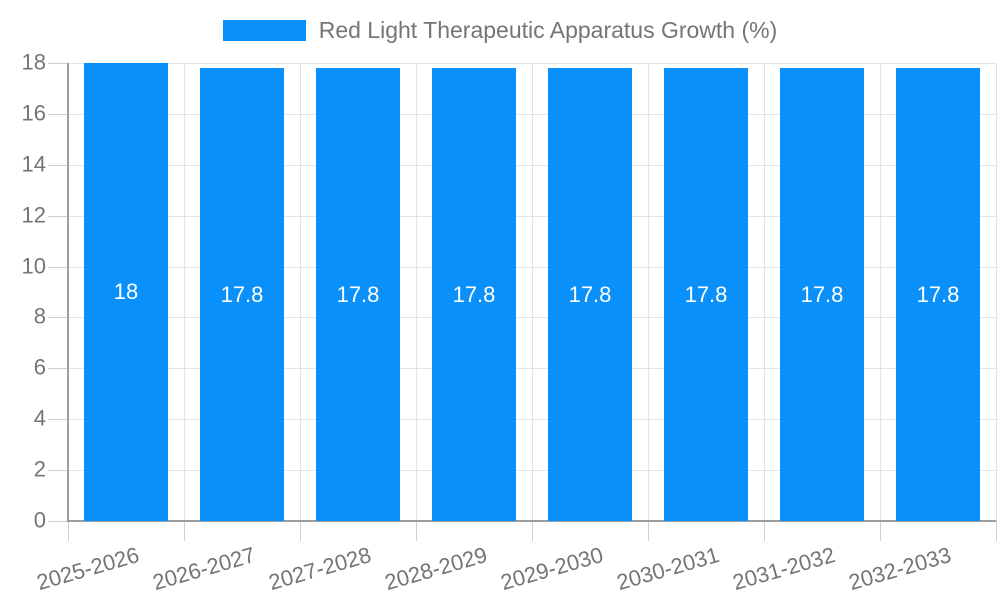 The height and width of the screenshot is (600, 1000). I want to click on y-tick-label: 8, so click(39, 316).